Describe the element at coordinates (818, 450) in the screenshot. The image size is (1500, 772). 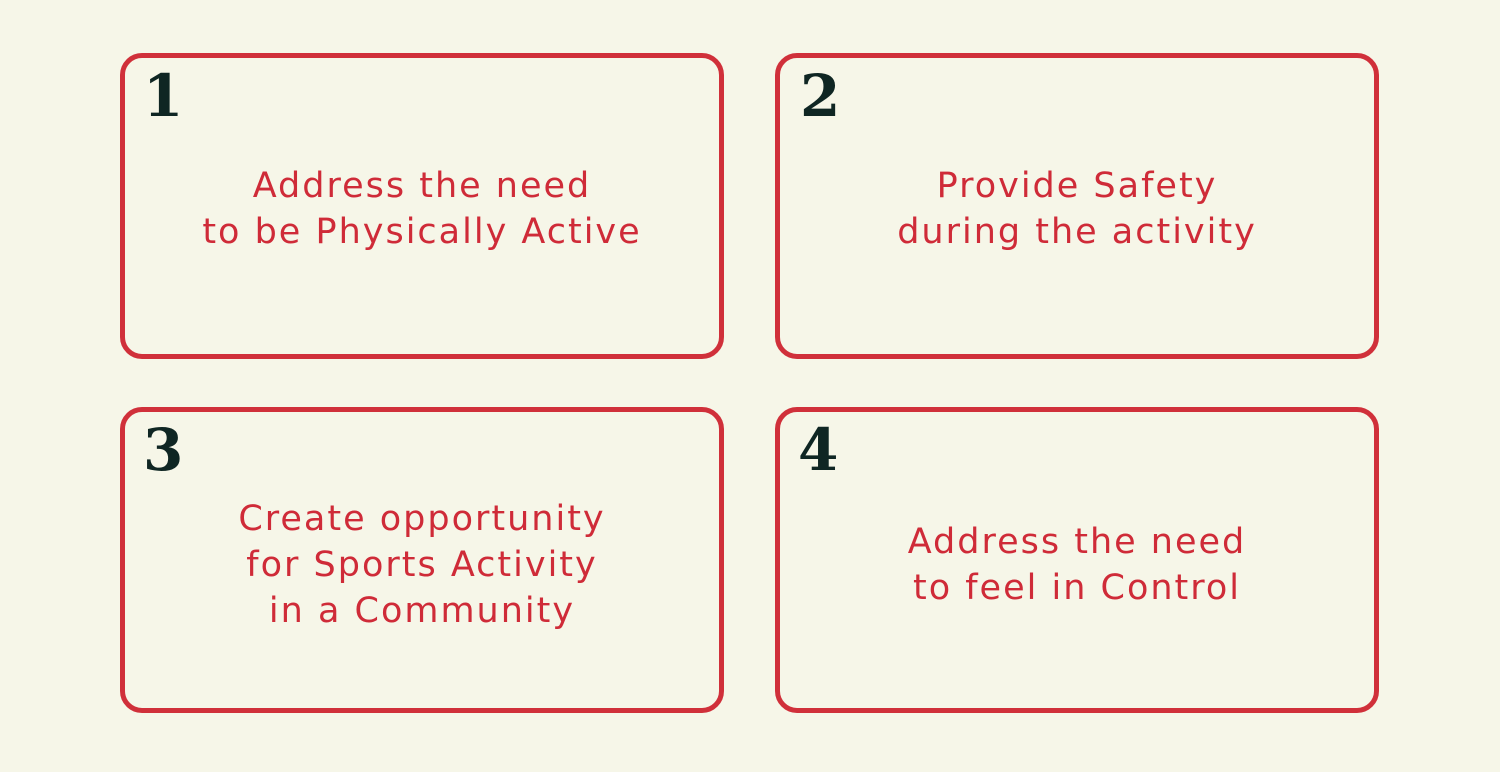
I see `card-number-4: 4` at that location.